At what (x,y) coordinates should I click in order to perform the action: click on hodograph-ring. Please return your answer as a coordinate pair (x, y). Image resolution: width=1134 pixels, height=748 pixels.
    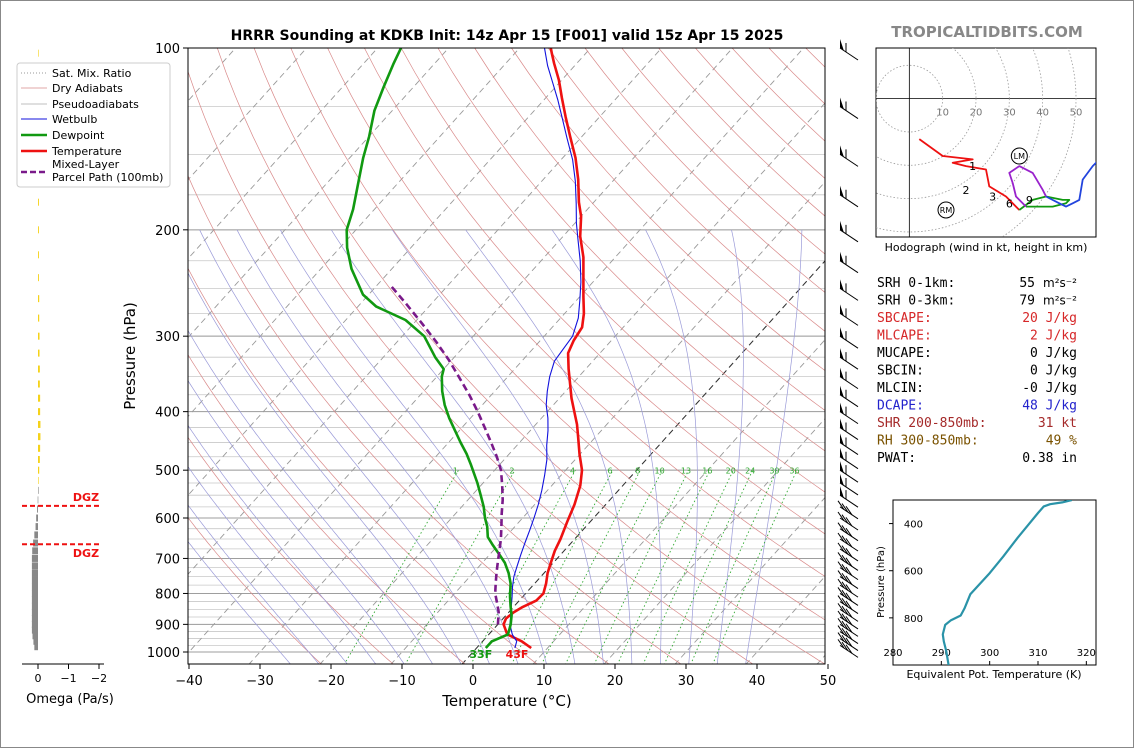
    Looking at the image, I should click on (960, 140).